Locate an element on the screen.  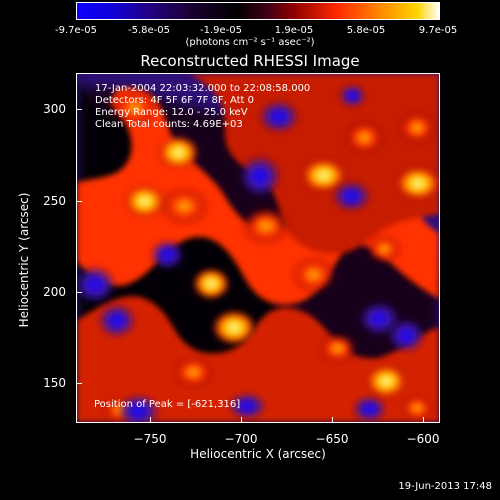
x-axis-tick-label: −600 is located at coordinates (423, 439).